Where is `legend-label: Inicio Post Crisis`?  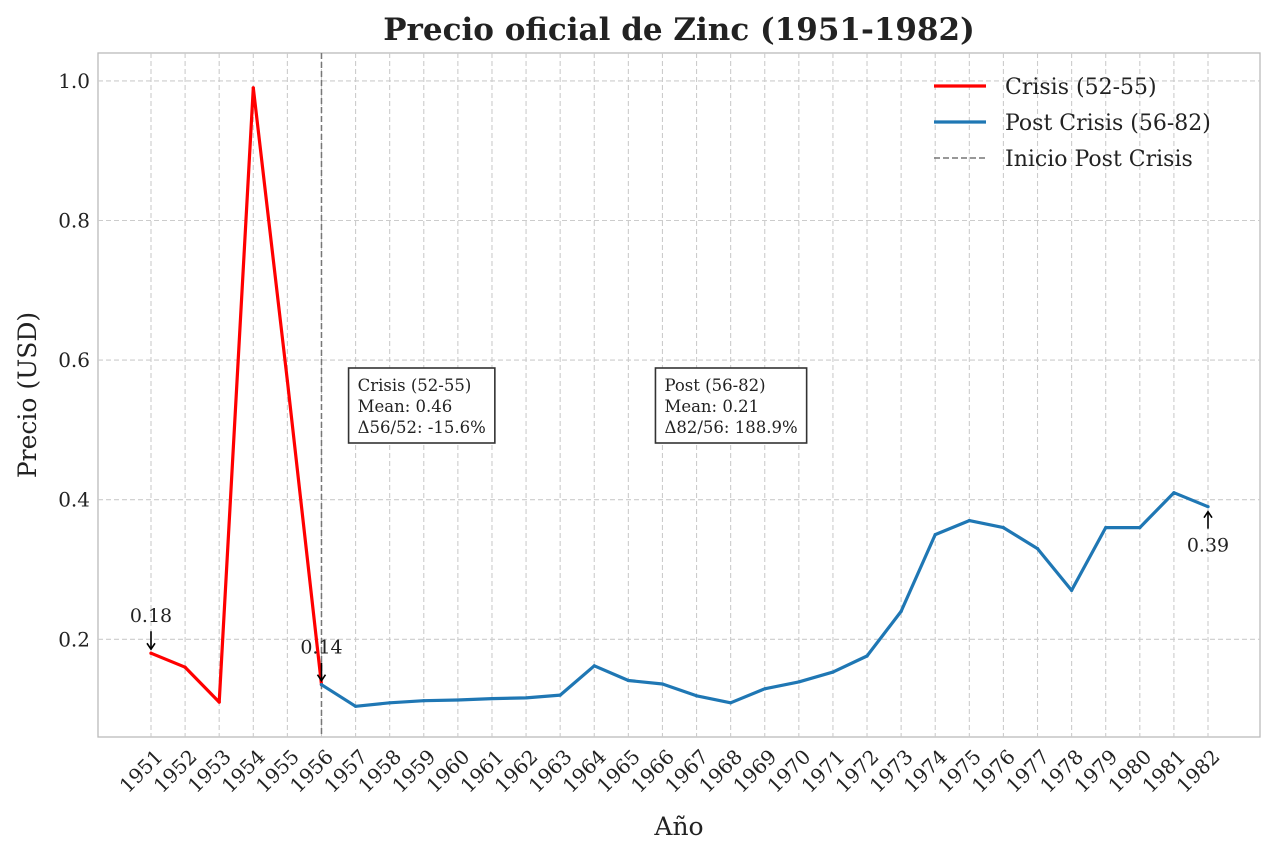
legend-label: Inicio Post Crisis is located at coordinates (1099, 159).